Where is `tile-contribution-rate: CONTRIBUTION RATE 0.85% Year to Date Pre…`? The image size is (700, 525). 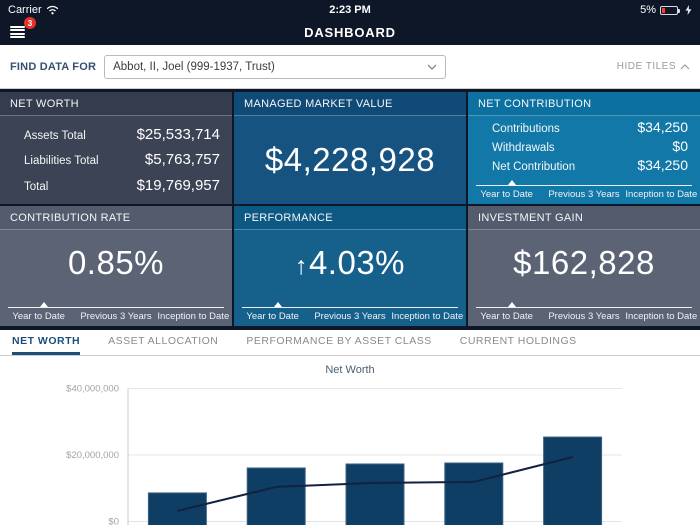
tile-contribution-rate: CONTRIBUTION RATE 0.85% Year to Date Pre… is located at coordinates (116, 266).